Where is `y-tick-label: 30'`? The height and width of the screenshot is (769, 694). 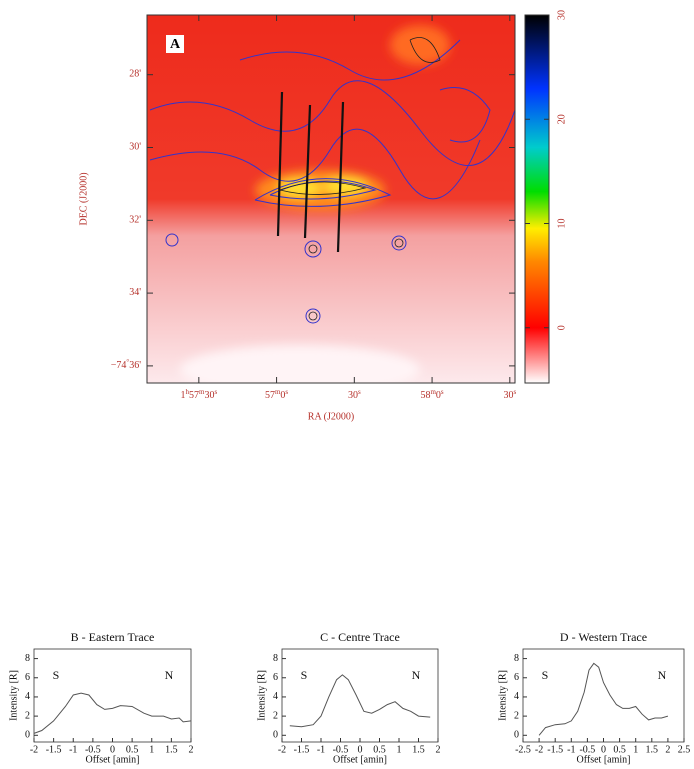
y-tick-label: 30' is located at coordinates (135, 147).